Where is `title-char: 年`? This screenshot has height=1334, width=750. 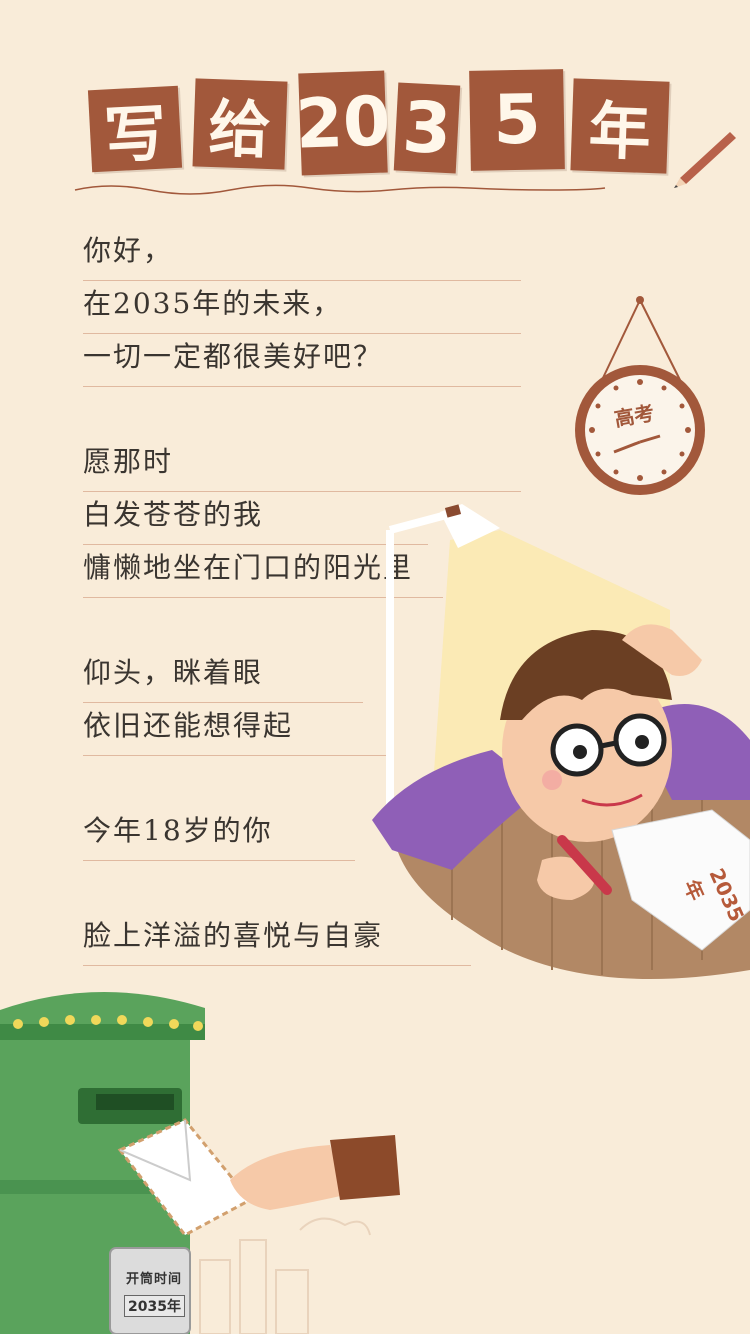 title-char: 年 is located at coordinates (620, 126).